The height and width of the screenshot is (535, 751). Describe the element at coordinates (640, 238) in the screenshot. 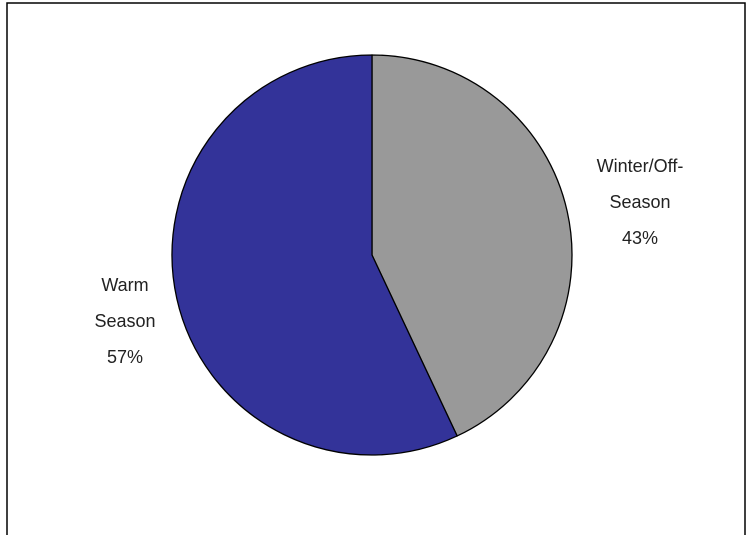

I see `value-label: 43%` at that location.